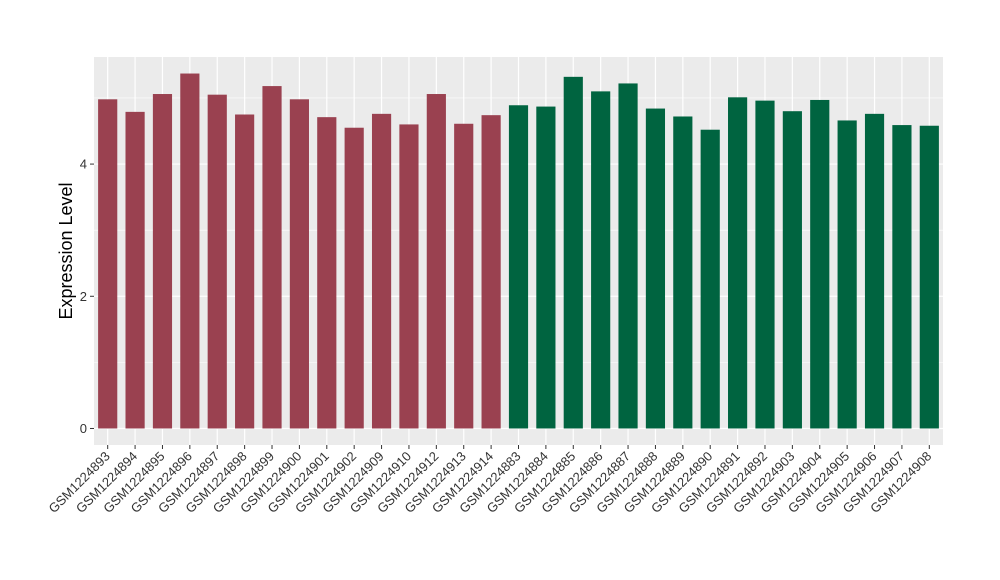 The image size is (1000, 580). What do you see at coordinates (601, 260) in the screenshot?
I see `bar-gsm1224886` at bounding box center [601, 260].